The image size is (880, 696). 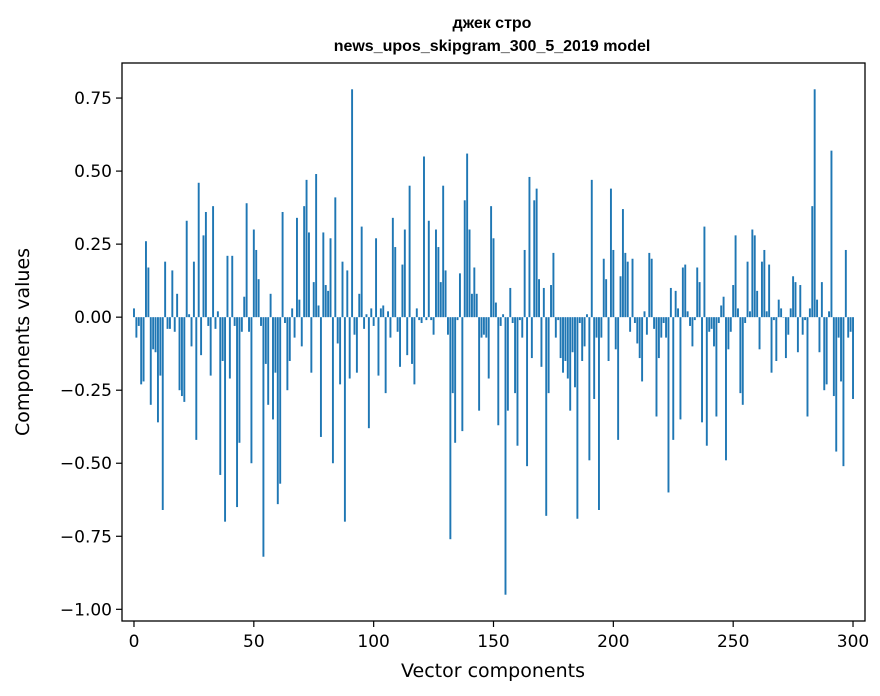 I want to click on y-tick-label: −0.75, so click(x=86, y=537).